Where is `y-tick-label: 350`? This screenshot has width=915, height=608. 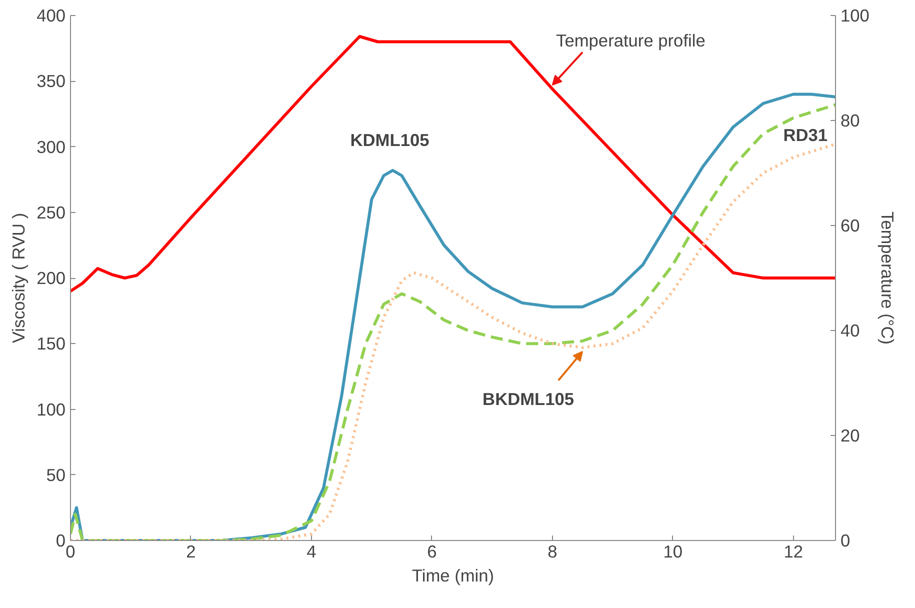 y-tick-label: 350 is located at coordinates (51, 81).